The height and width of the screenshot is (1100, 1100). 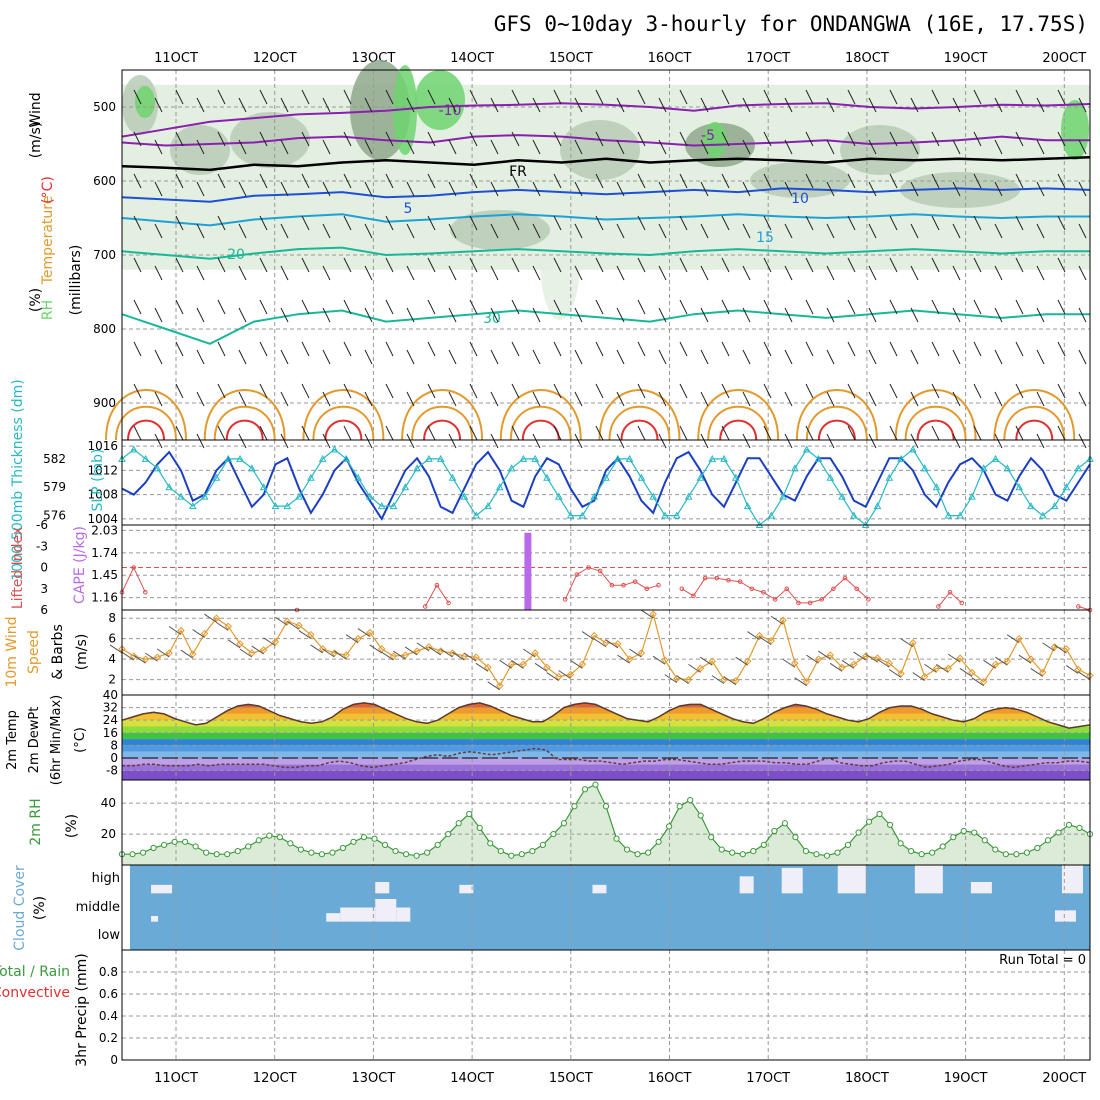 I want to click on upper-air-ylabel: Wind, so click(x=36, y=109).